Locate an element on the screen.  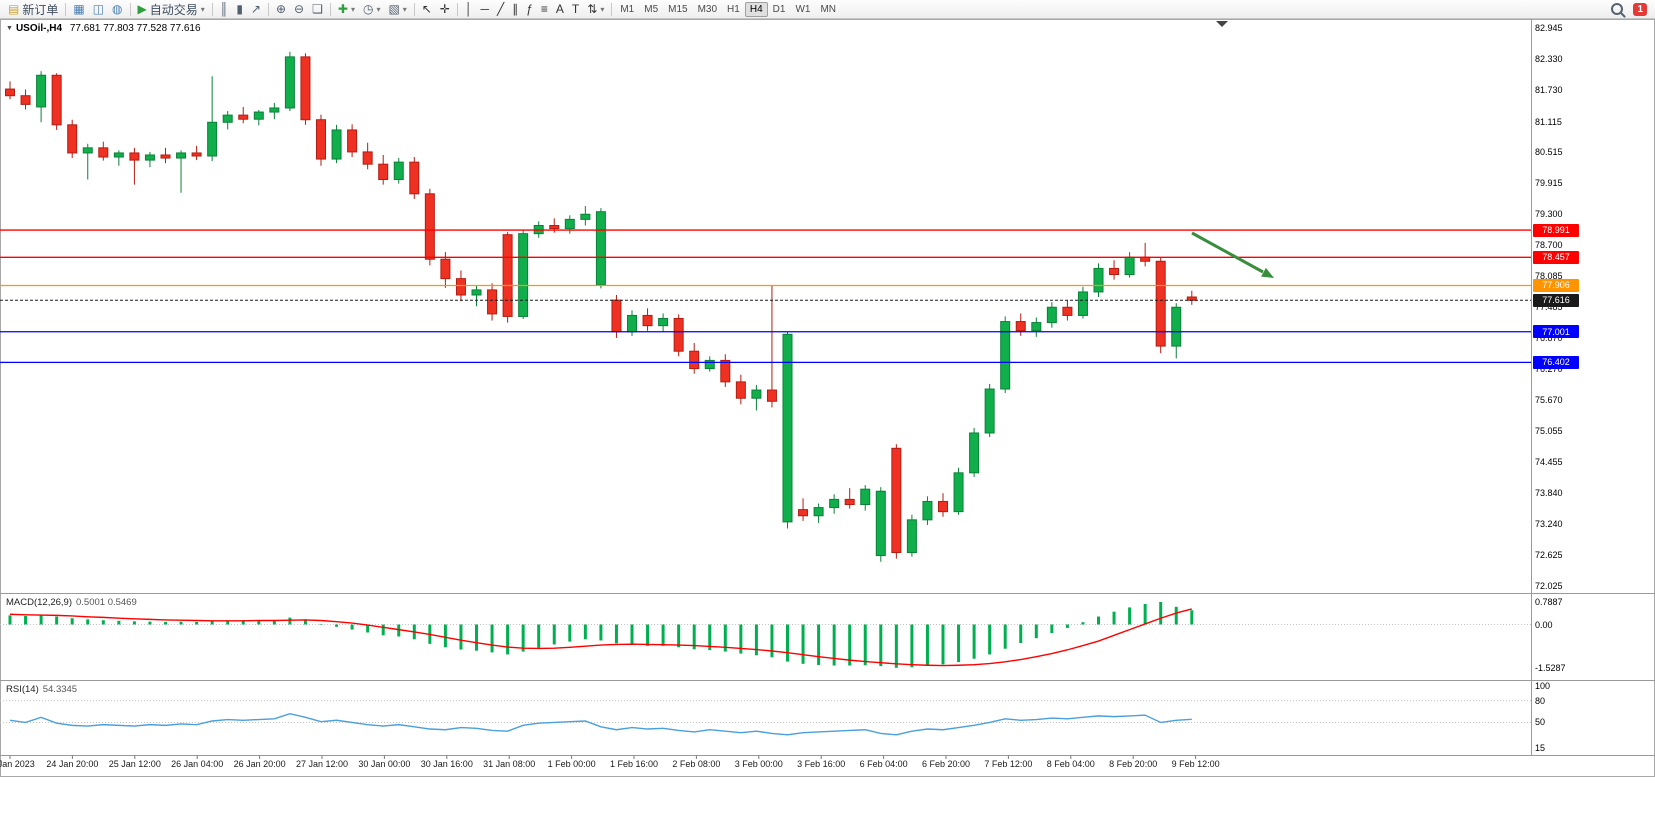
price-axis-label: 82.945 is located at coordinates (1549, 28).